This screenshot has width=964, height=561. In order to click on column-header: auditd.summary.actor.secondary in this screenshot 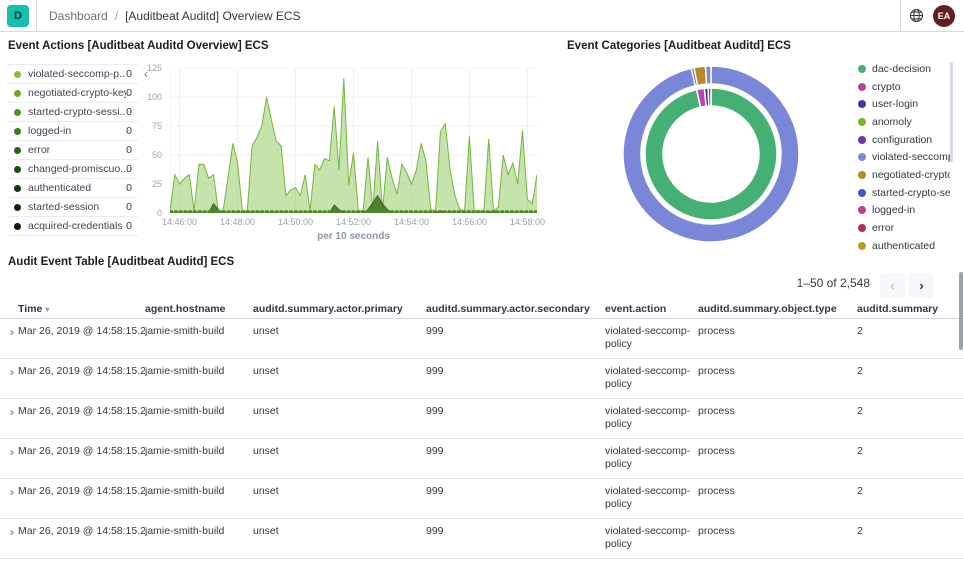, I will do `click(508, 309)`.